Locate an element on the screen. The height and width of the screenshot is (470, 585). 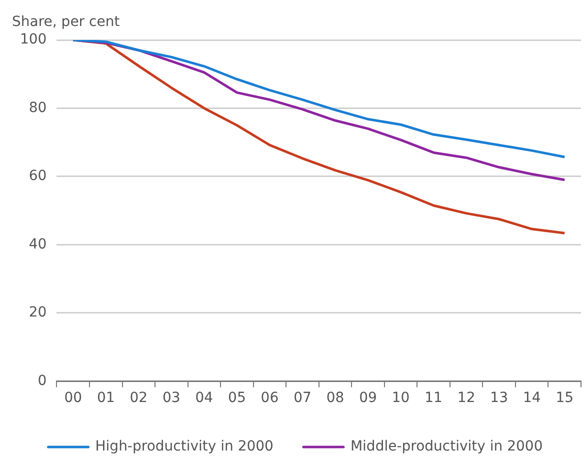
y-tick-label: 0 is located at coordinates (42, 380).